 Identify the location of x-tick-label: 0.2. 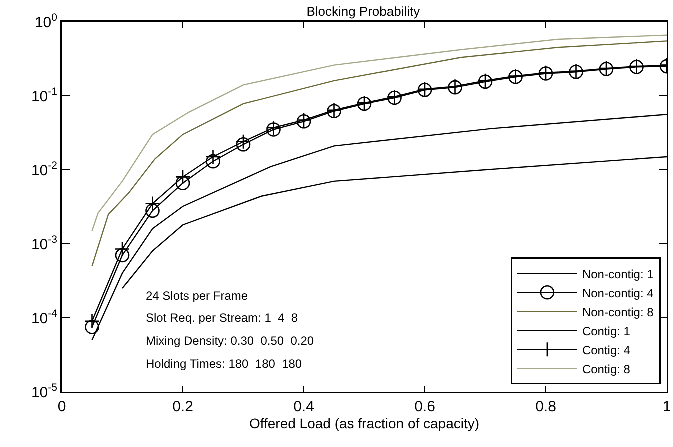
(183, 407).